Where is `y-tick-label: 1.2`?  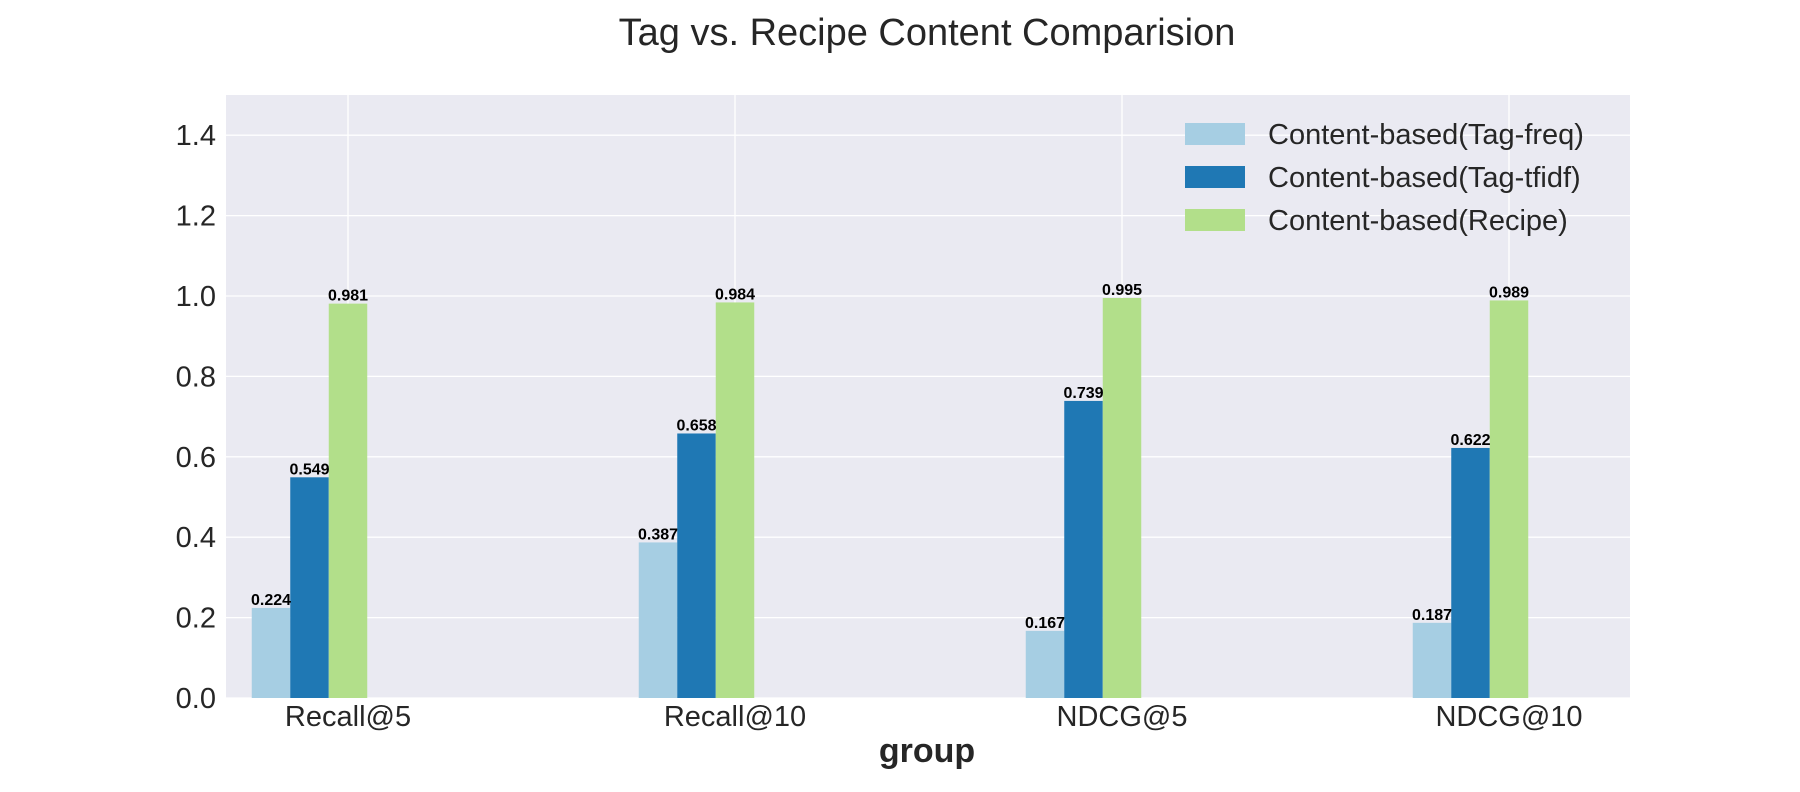
y-tick-label: 1.2 is located at coordinates (196, 217).